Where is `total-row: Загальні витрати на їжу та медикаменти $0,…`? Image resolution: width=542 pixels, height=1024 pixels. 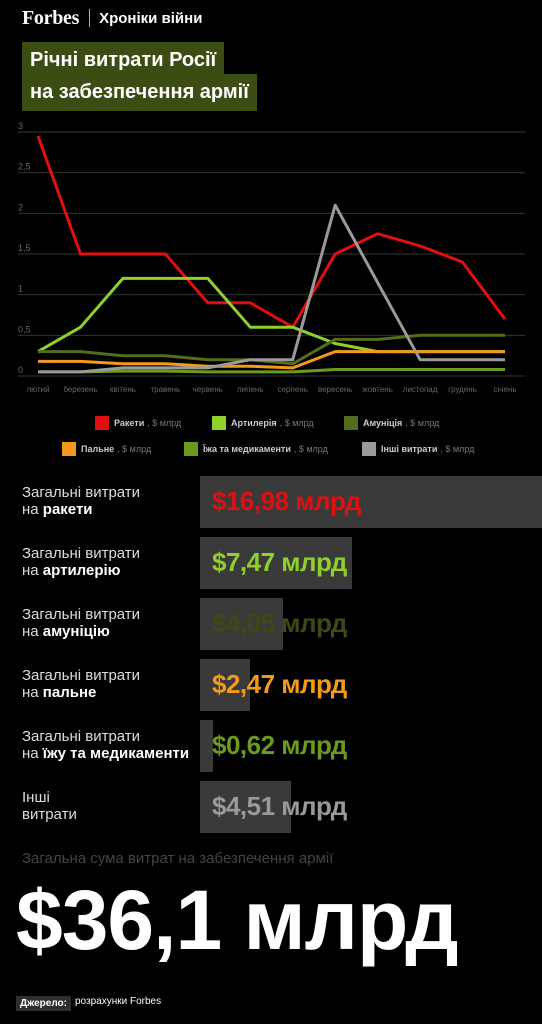 total-row: Загальні витрати на їжу та медикаменти $0,… is located at coordinates (277, 746).